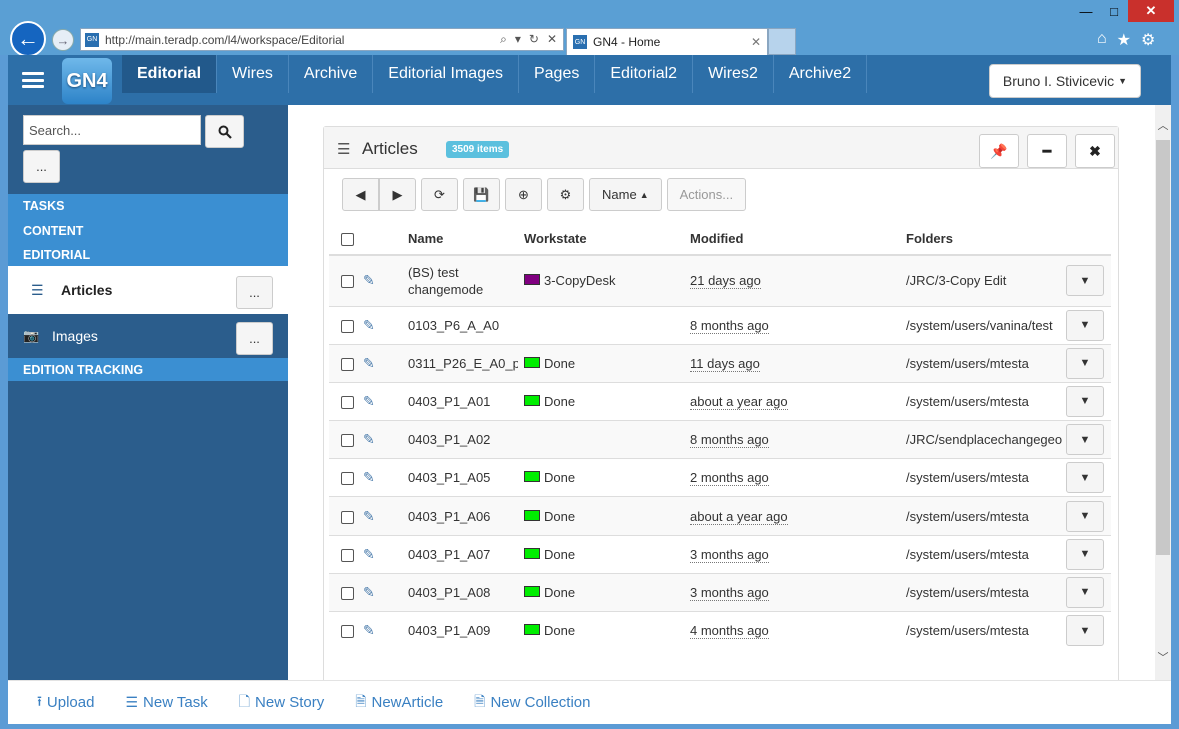 The image size is (1179, 729). Describe the element at coordinates (463, 363) in the screenshot. I see `article-name: 0311_P26_E_A0_pl` at that location.